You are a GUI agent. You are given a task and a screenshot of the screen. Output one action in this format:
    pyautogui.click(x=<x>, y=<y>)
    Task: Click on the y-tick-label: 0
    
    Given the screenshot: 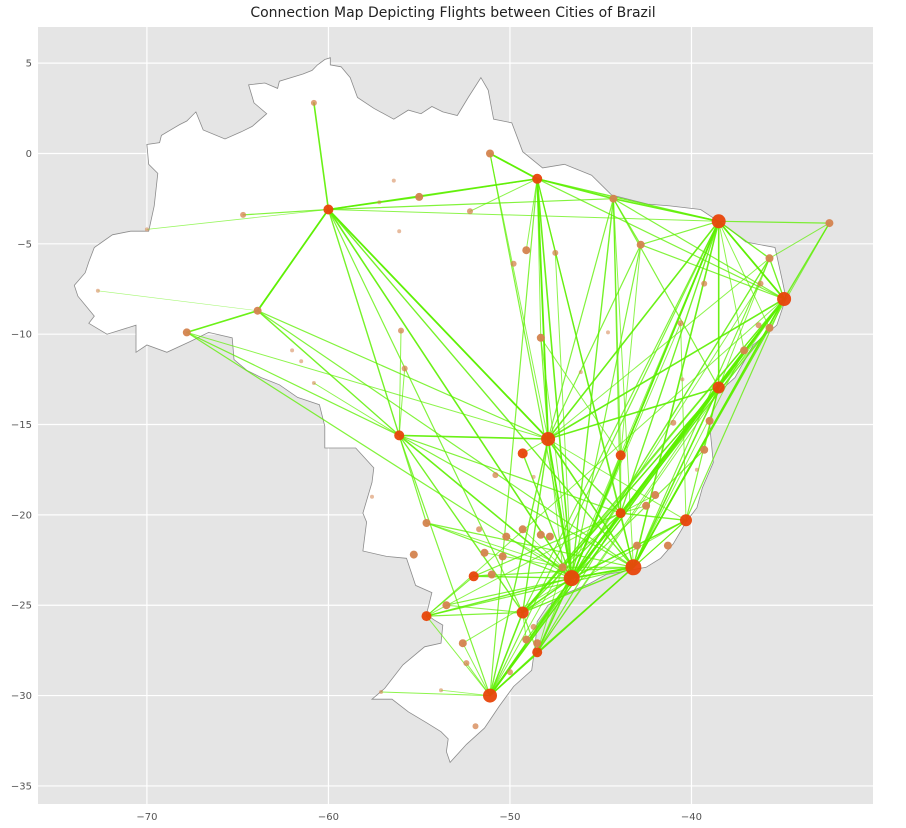 What is the action you would take?
    pyautogui.click(x=29, y=154)
    